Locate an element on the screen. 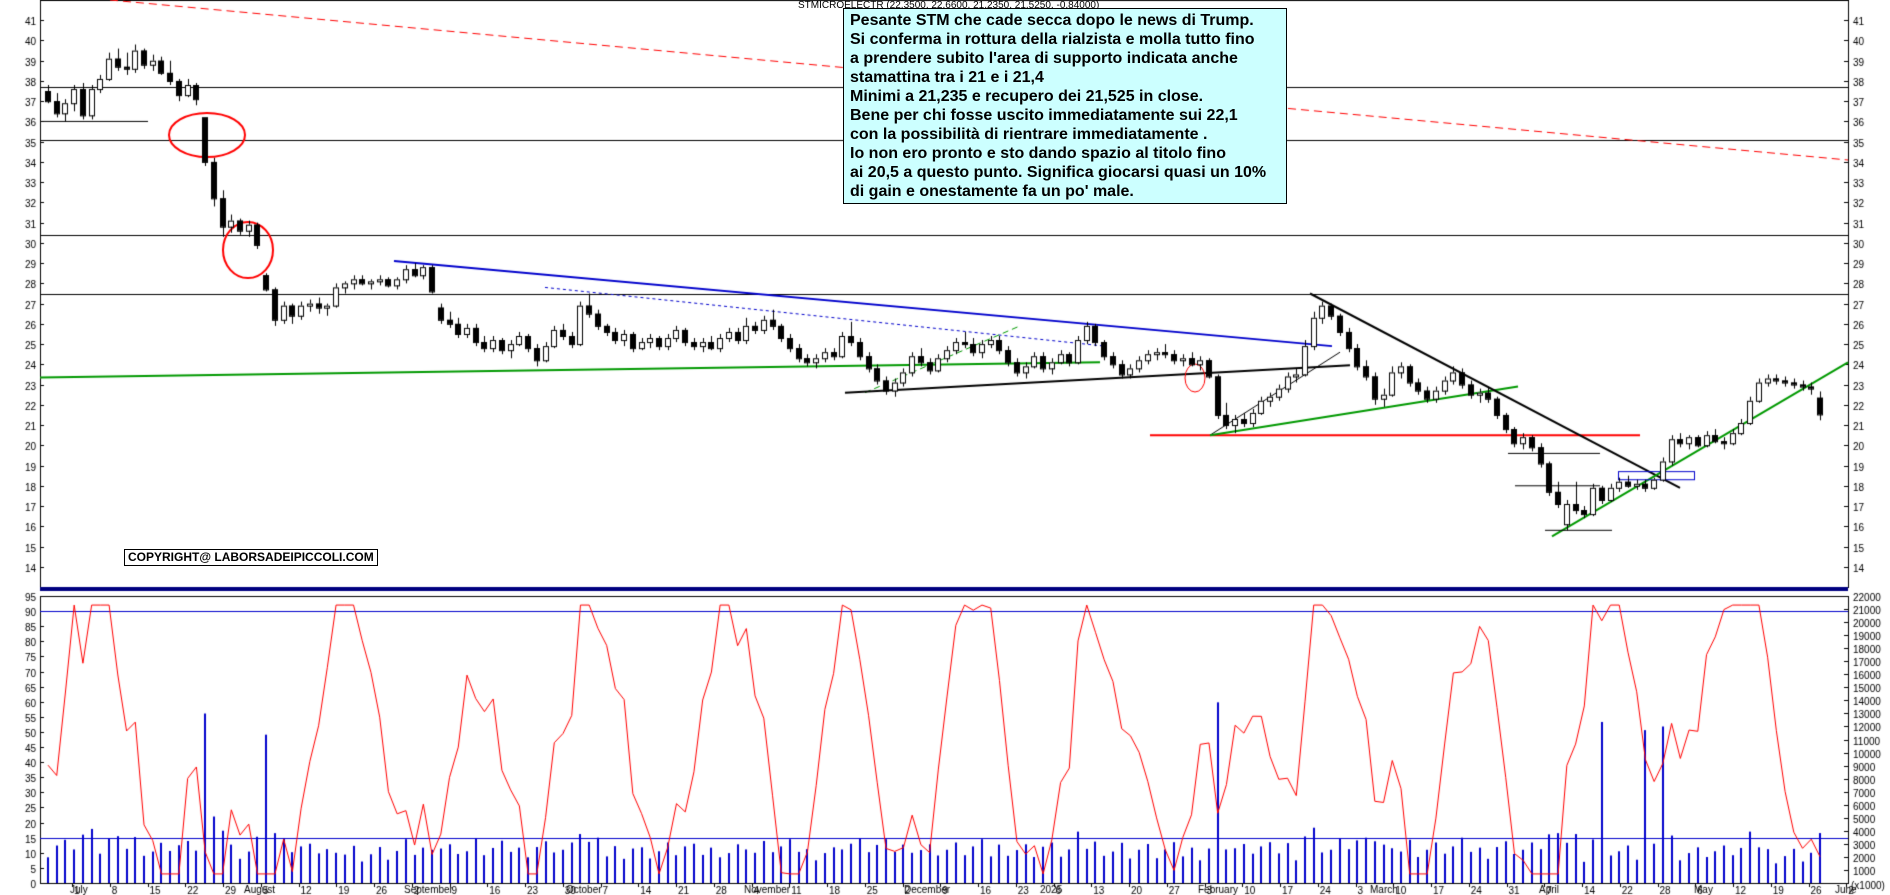  copyright-label: COPYRIGHT@ LABORSADEIPICCOLI.COM is located at coordinates (251, 557).